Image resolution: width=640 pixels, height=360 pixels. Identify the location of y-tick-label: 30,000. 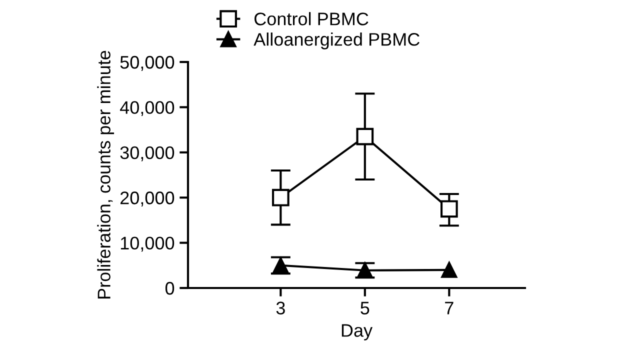
(147, 154).